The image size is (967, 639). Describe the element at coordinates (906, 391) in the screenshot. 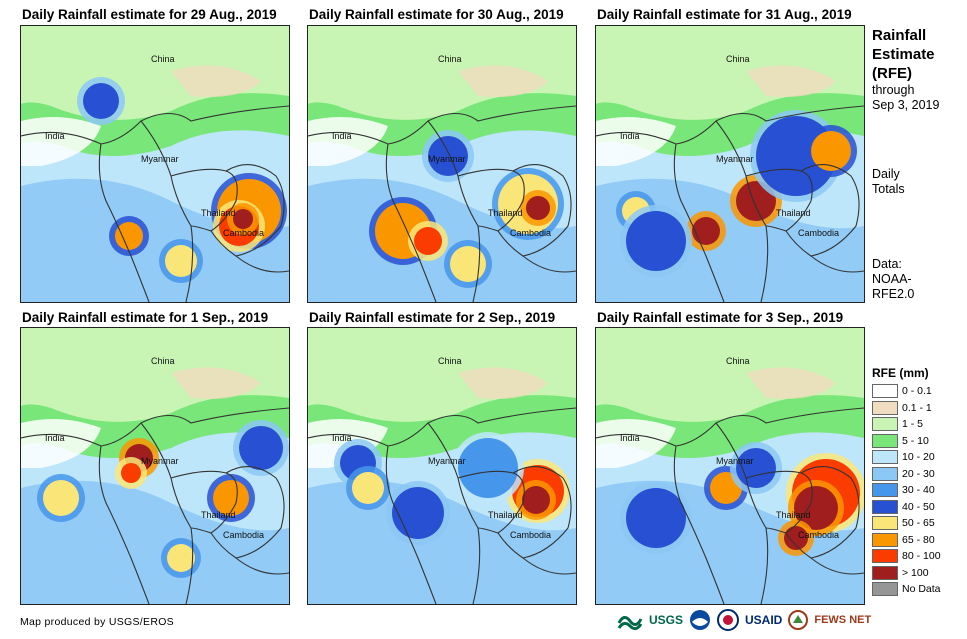

I see `legend-item: 0 - 0.1` at that location.